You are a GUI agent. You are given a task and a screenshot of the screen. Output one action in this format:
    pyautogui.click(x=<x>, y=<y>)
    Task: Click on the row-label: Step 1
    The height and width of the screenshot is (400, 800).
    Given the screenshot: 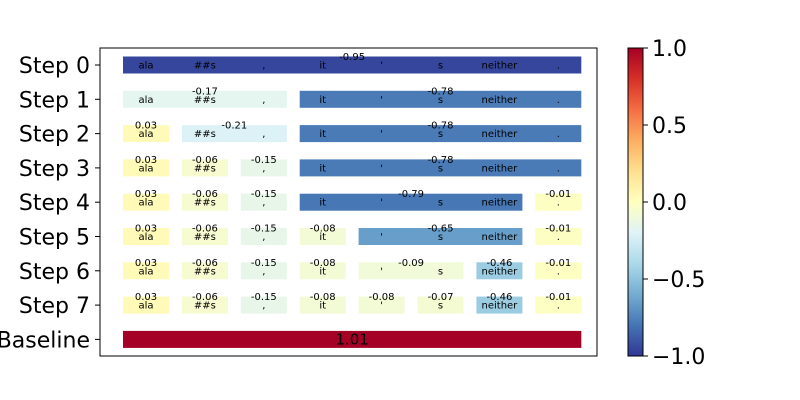 What is the action you would take?
    pyautogui.click(x=54, y=100)
    